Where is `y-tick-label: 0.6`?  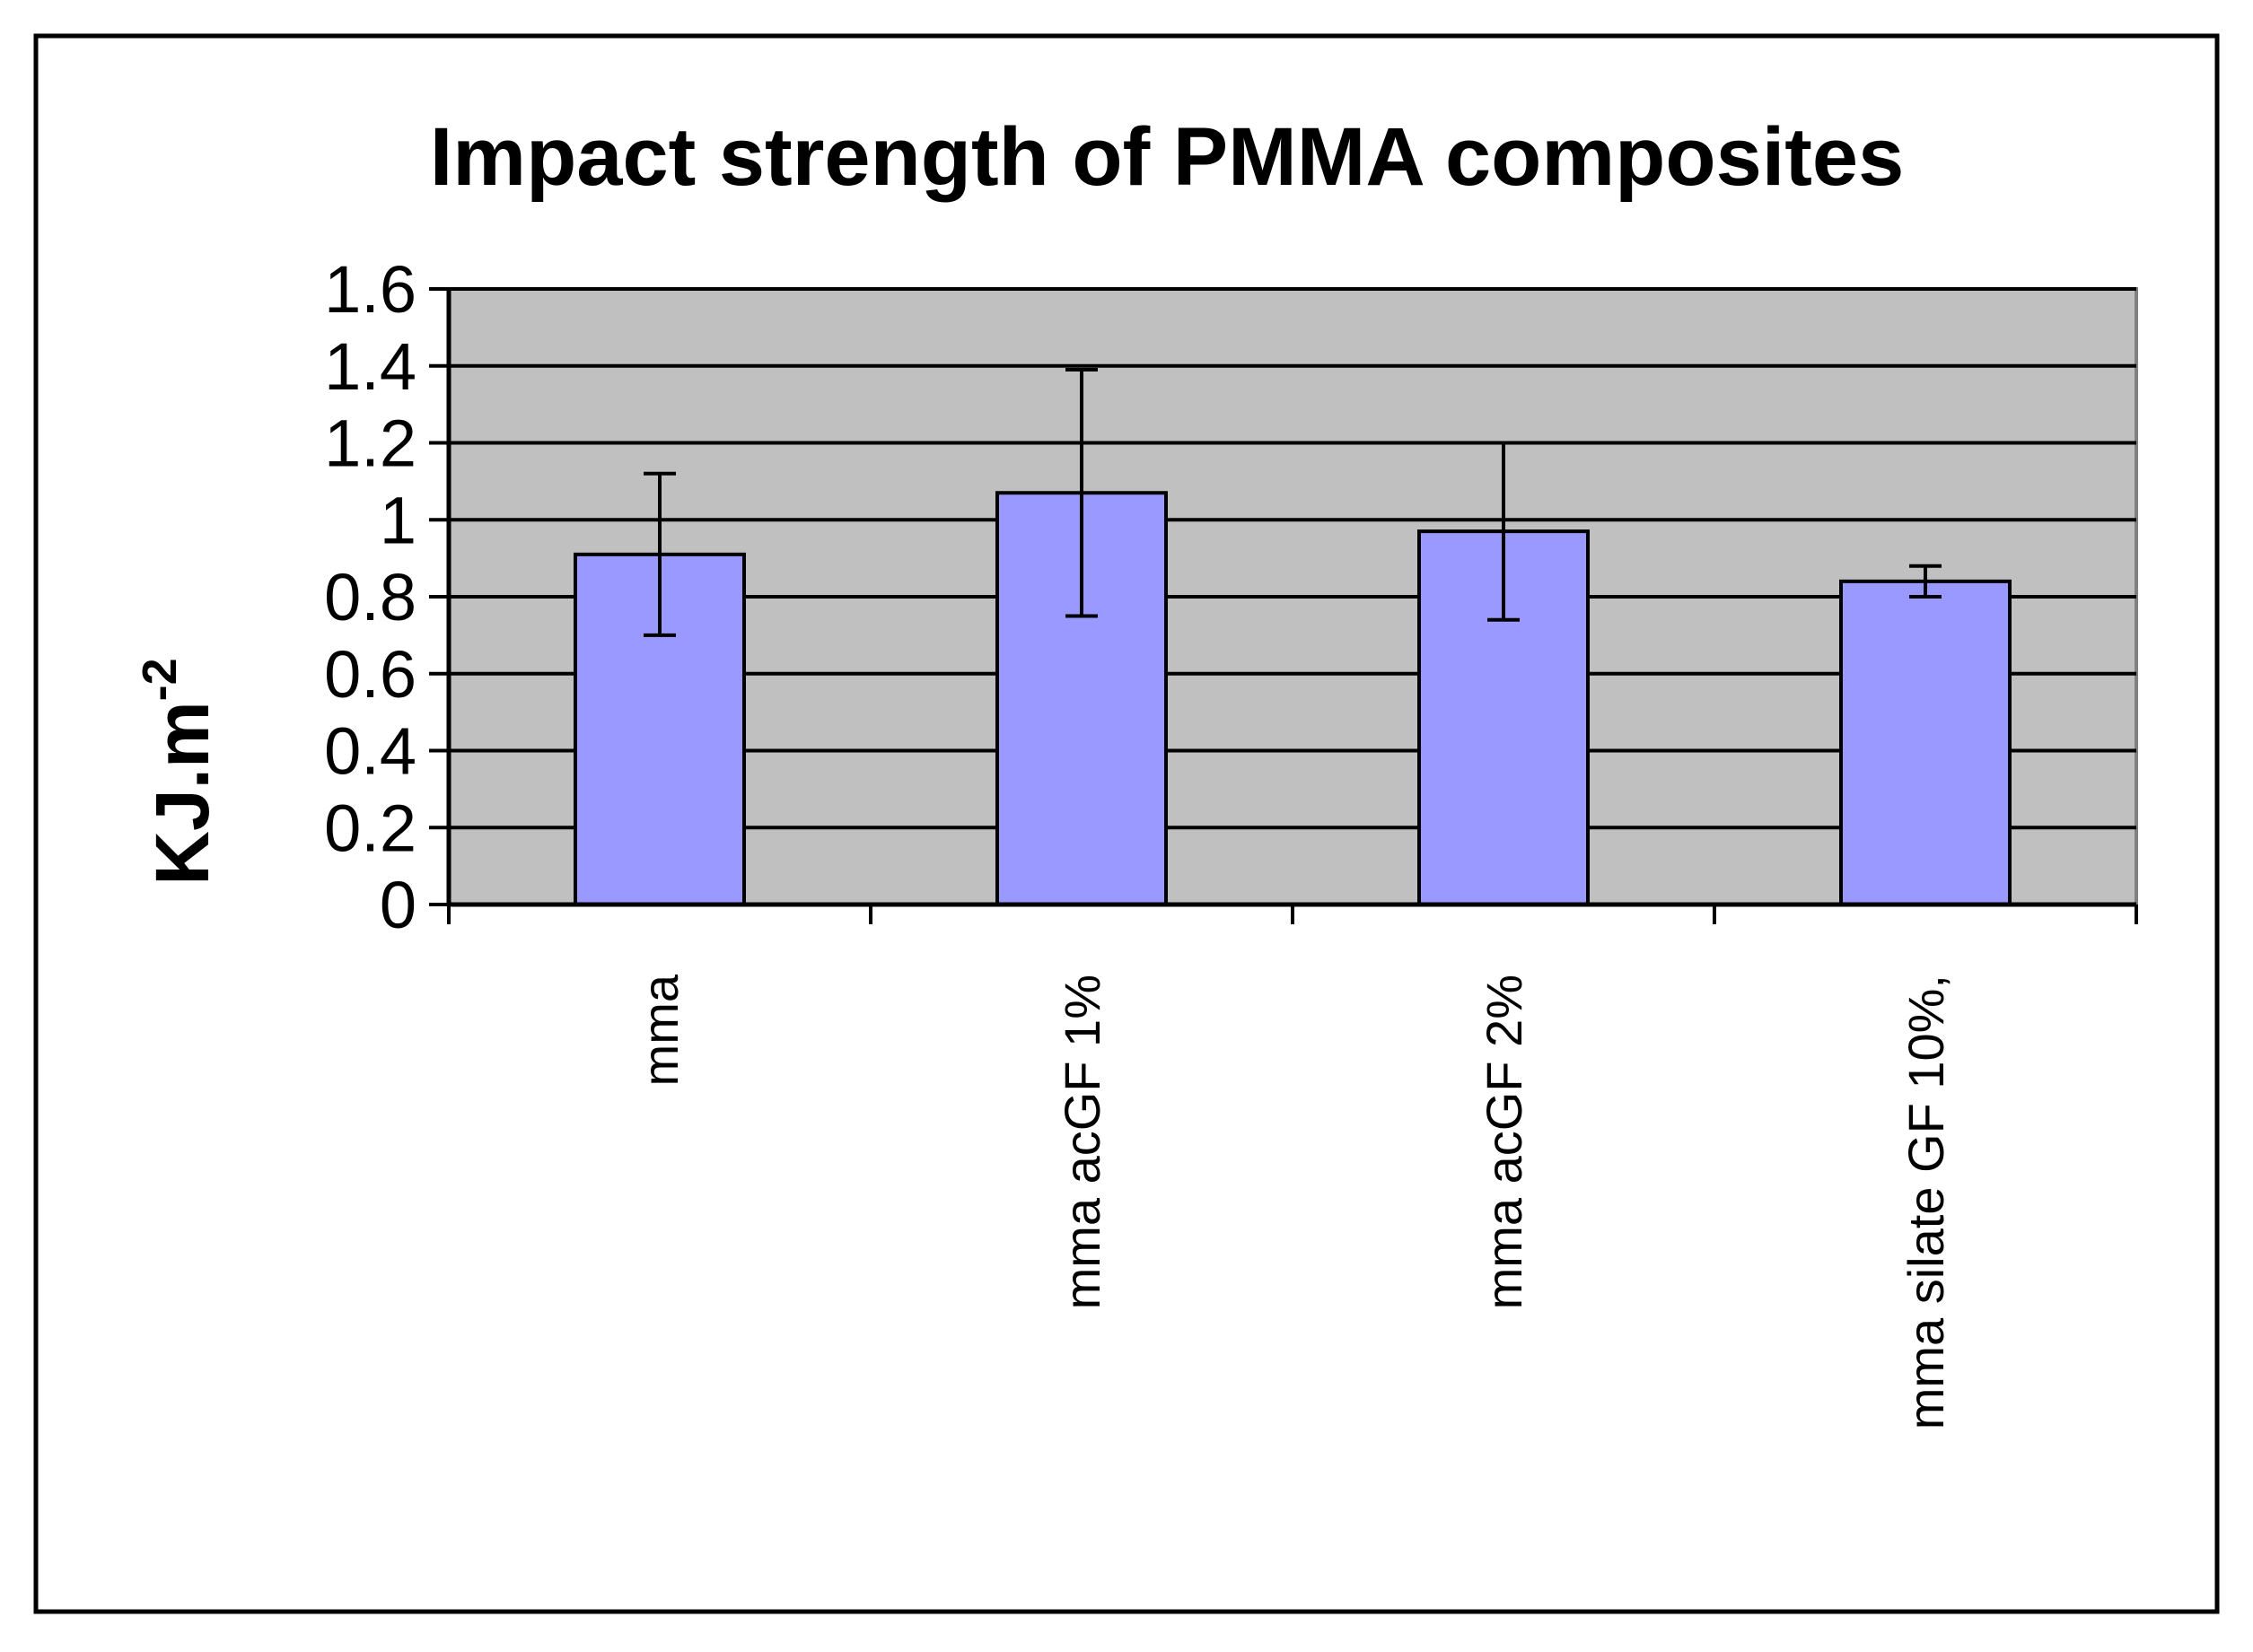
y-tick-label: 0.6 is located at coordinates (370, 674).